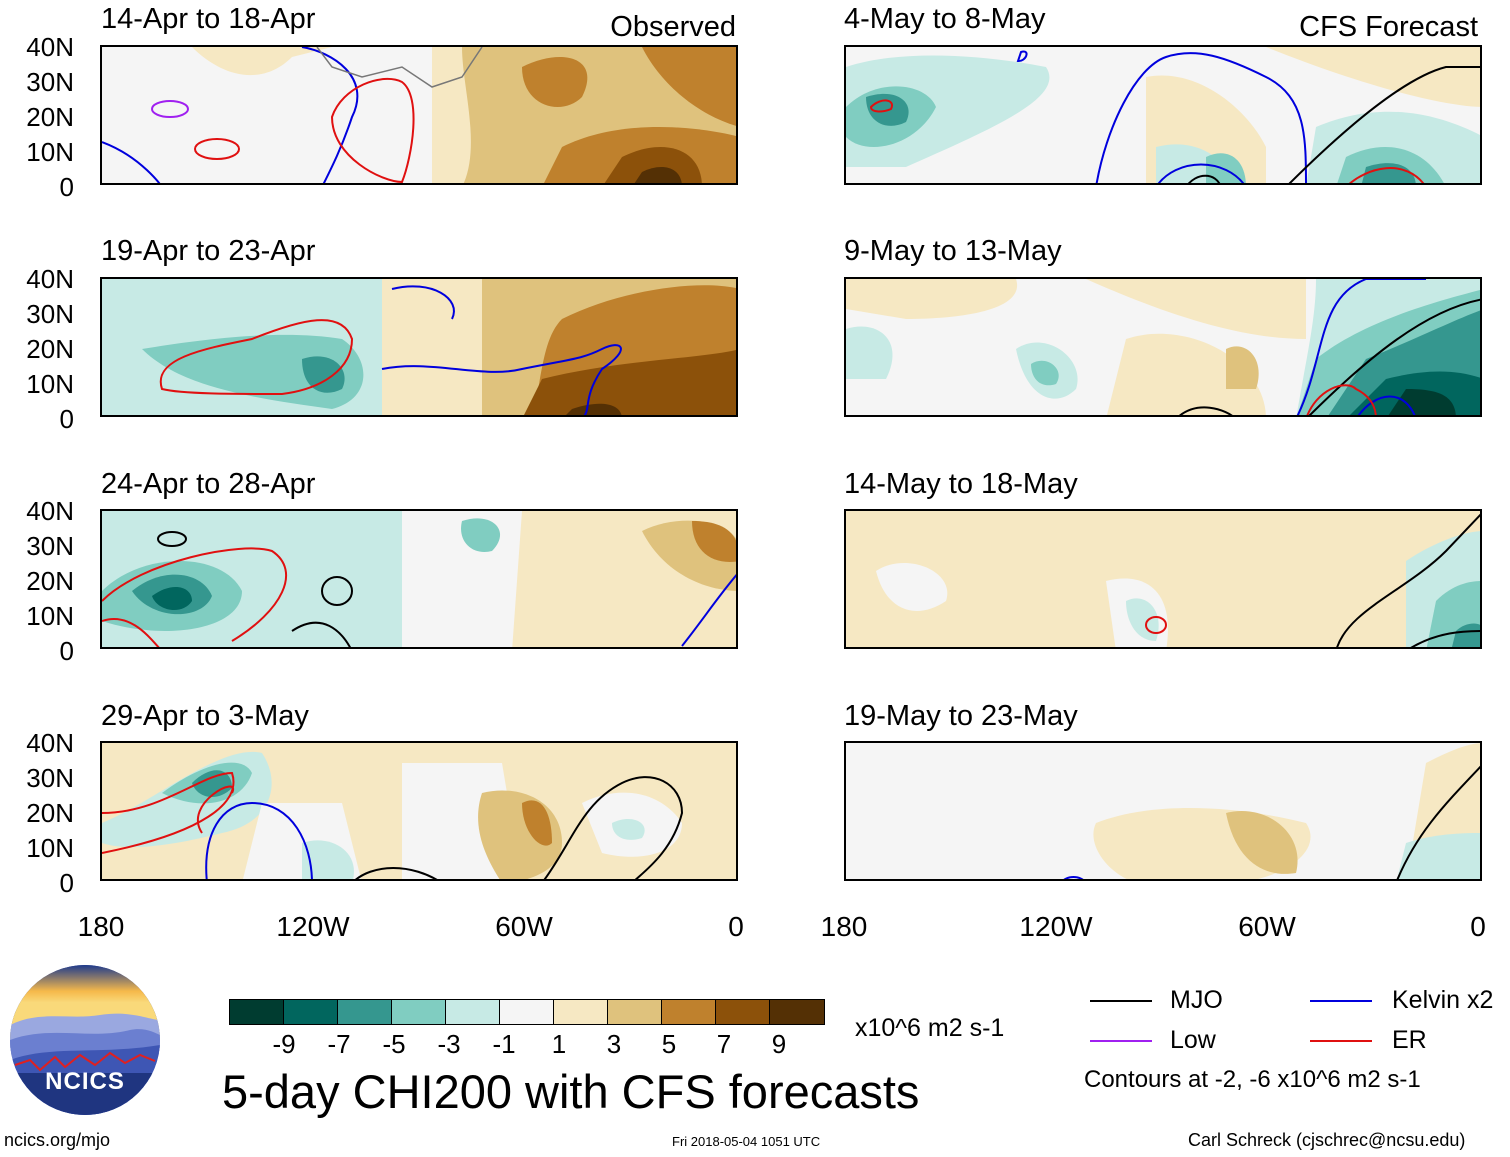 This screenshot has width=1510, height=1157. Describe the element at coordinates (1252, 1079) in the screenshot. I see `legend-note: Contours at -2, -6 x10^6 m2 s-1` at that location.